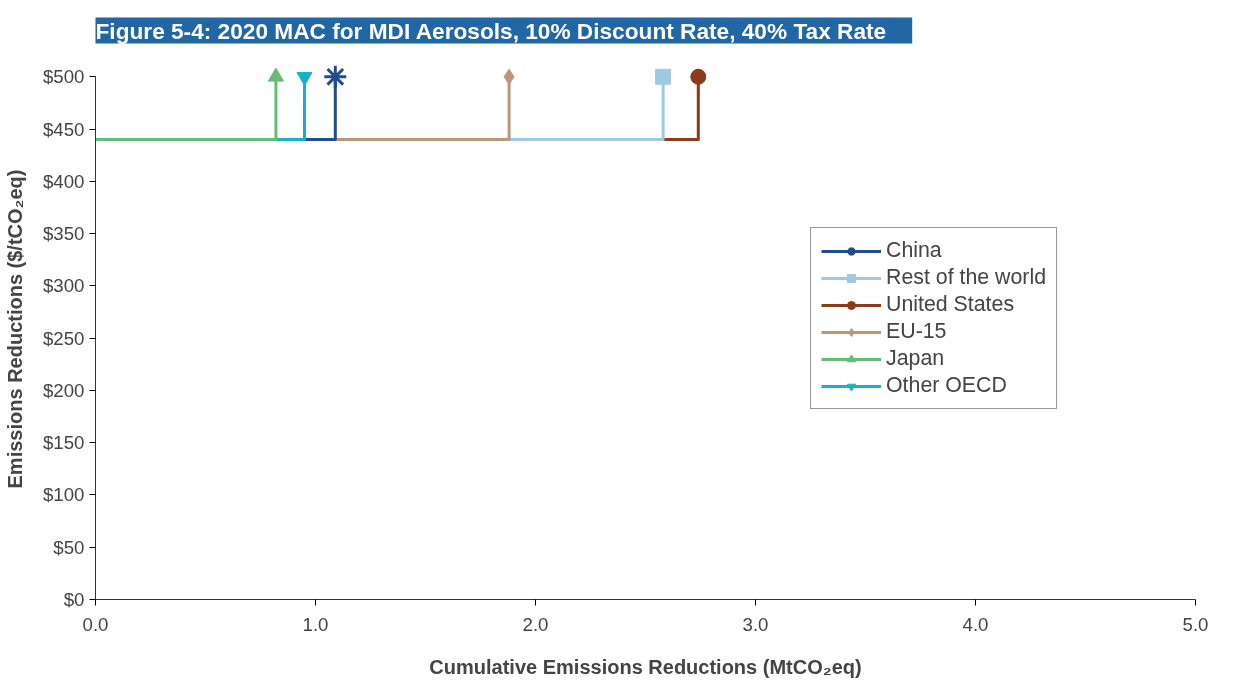  What do you see at coordinates (69, 547) in the screenshot?
I see `y-tick-label: $50` at bounding box center [69, 547].